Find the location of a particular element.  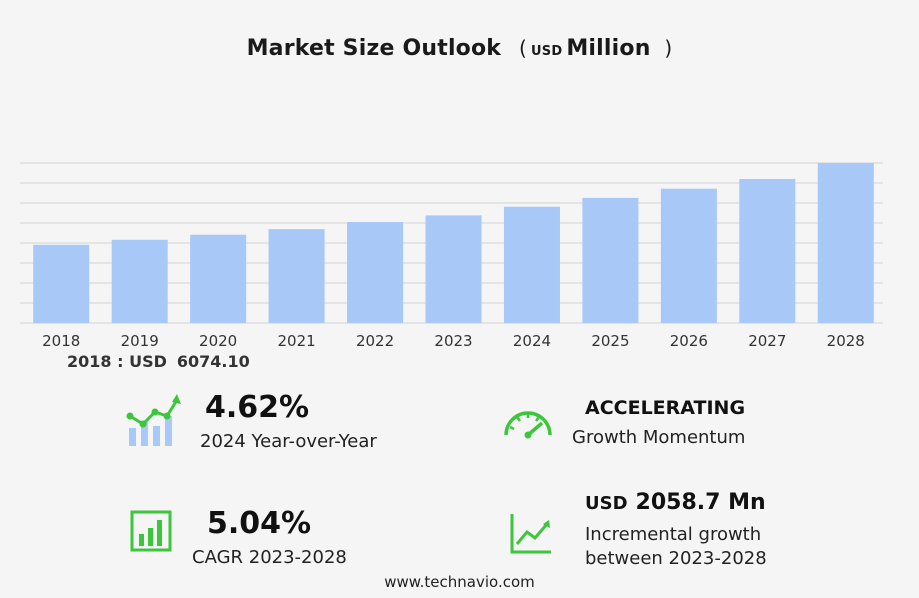

x-label-2020: 2020 is located at coordinates (218, 341).